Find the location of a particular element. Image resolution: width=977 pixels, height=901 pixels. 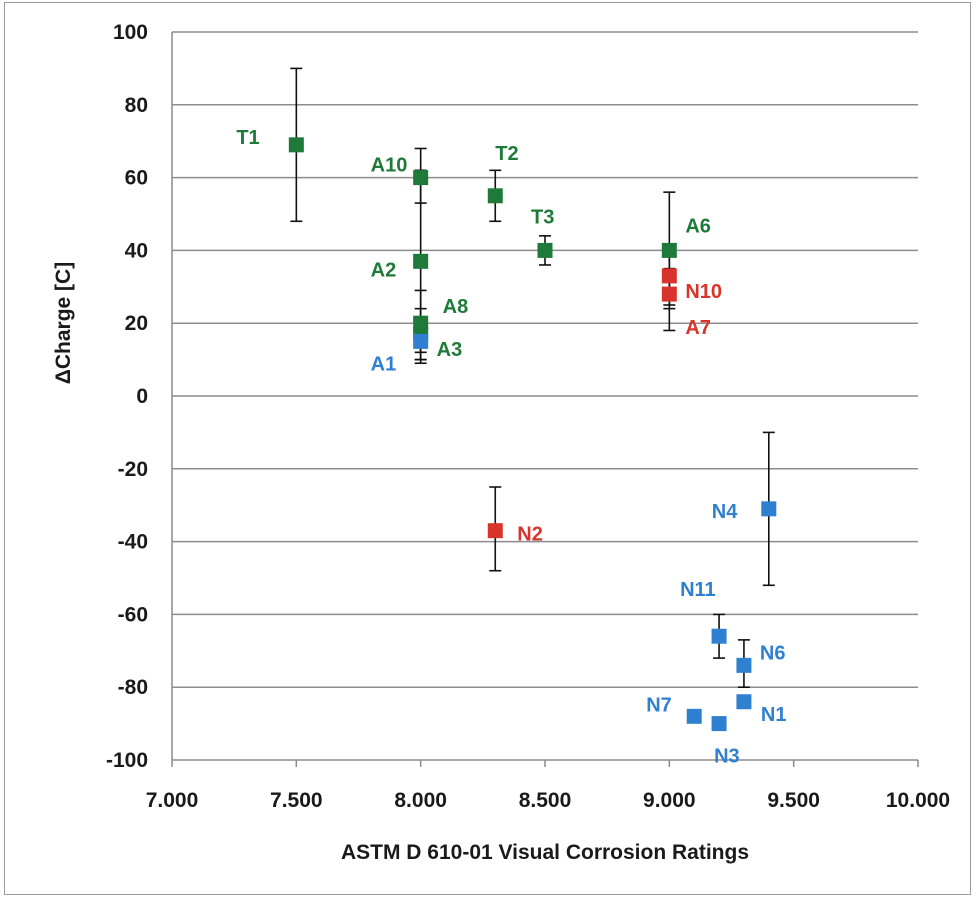

y-tick-label: -40 is located at coordinates (133, 542).